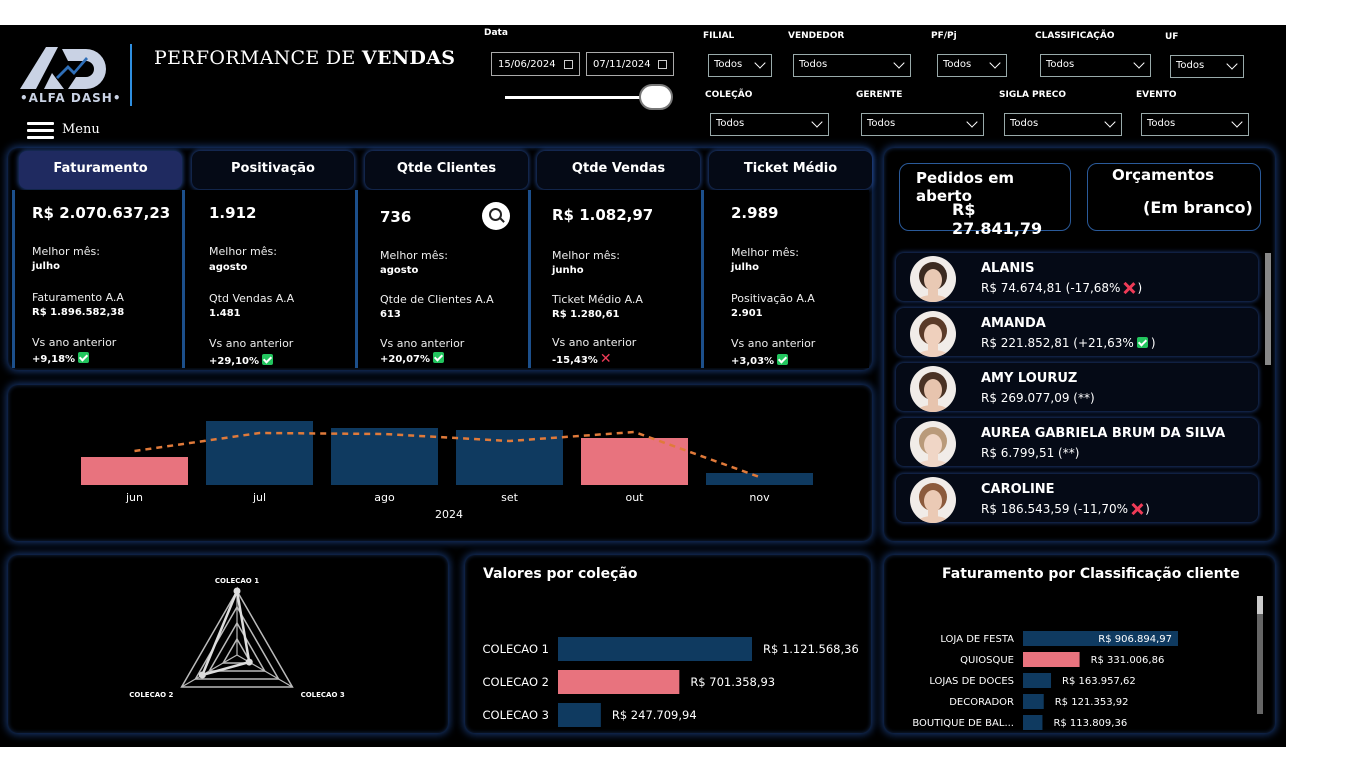 Image resolution: width=1363 pixels, height=768 pixels. I want to click on search-icon, so click(496, 216).